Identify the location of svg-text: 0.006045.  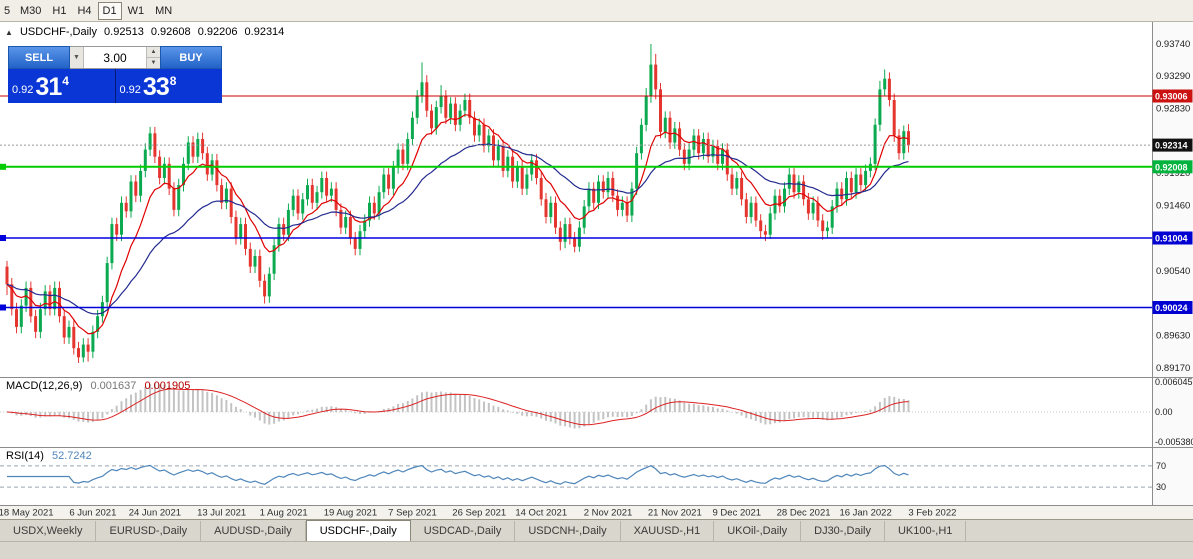
(1174, 382).